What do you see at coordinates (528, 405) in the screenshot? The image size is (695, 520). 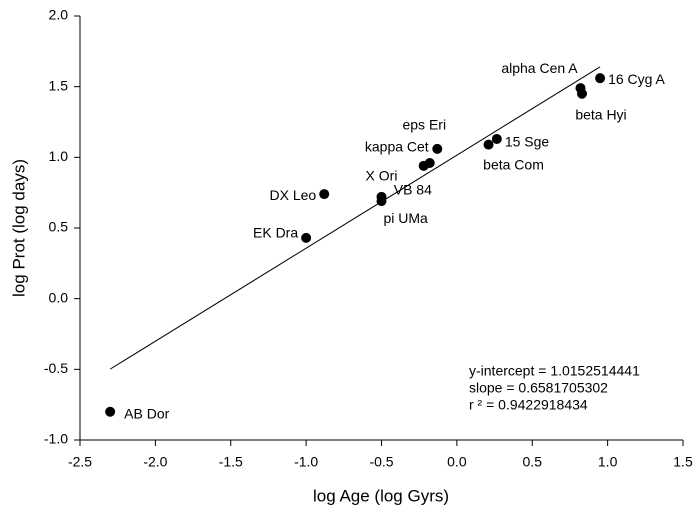 I see `fit-stat: r ² = 0.9422918434` at bounding box center [528, 405].